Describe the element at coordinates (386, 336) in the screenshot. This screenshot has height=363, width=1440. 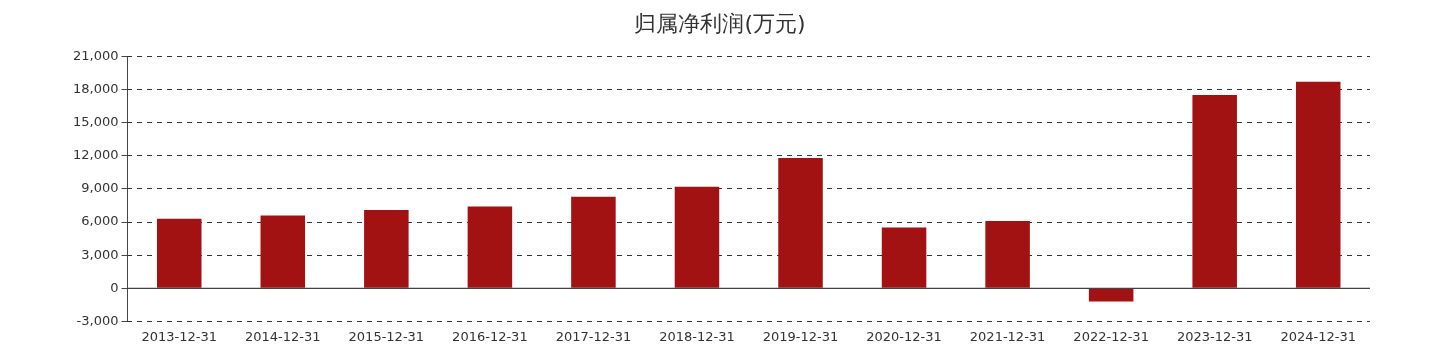
I see `x-tick-label: 2015-12-31` at that location.